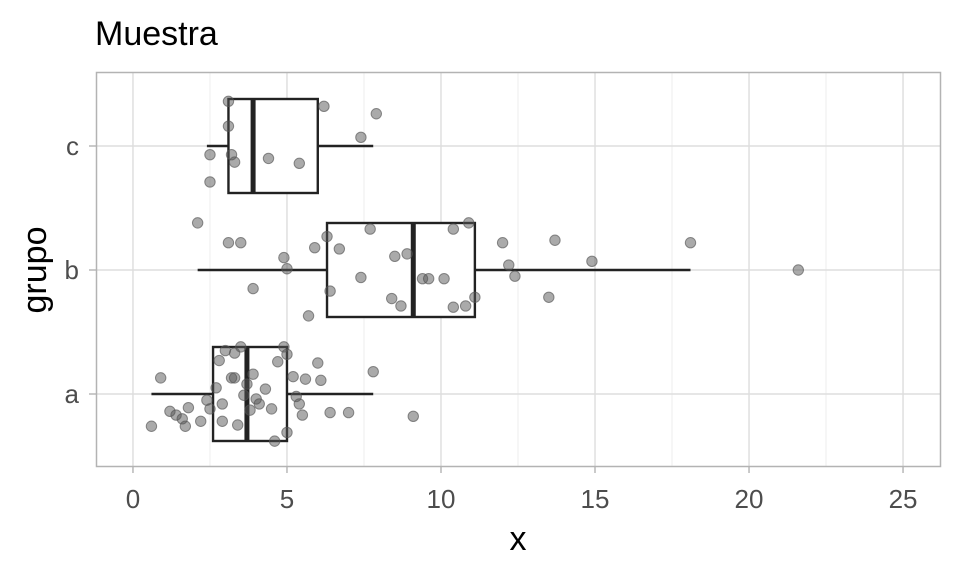 This screenshot has height=576, width=960. I want to click on y-tick-label: a, so click(72, 394).